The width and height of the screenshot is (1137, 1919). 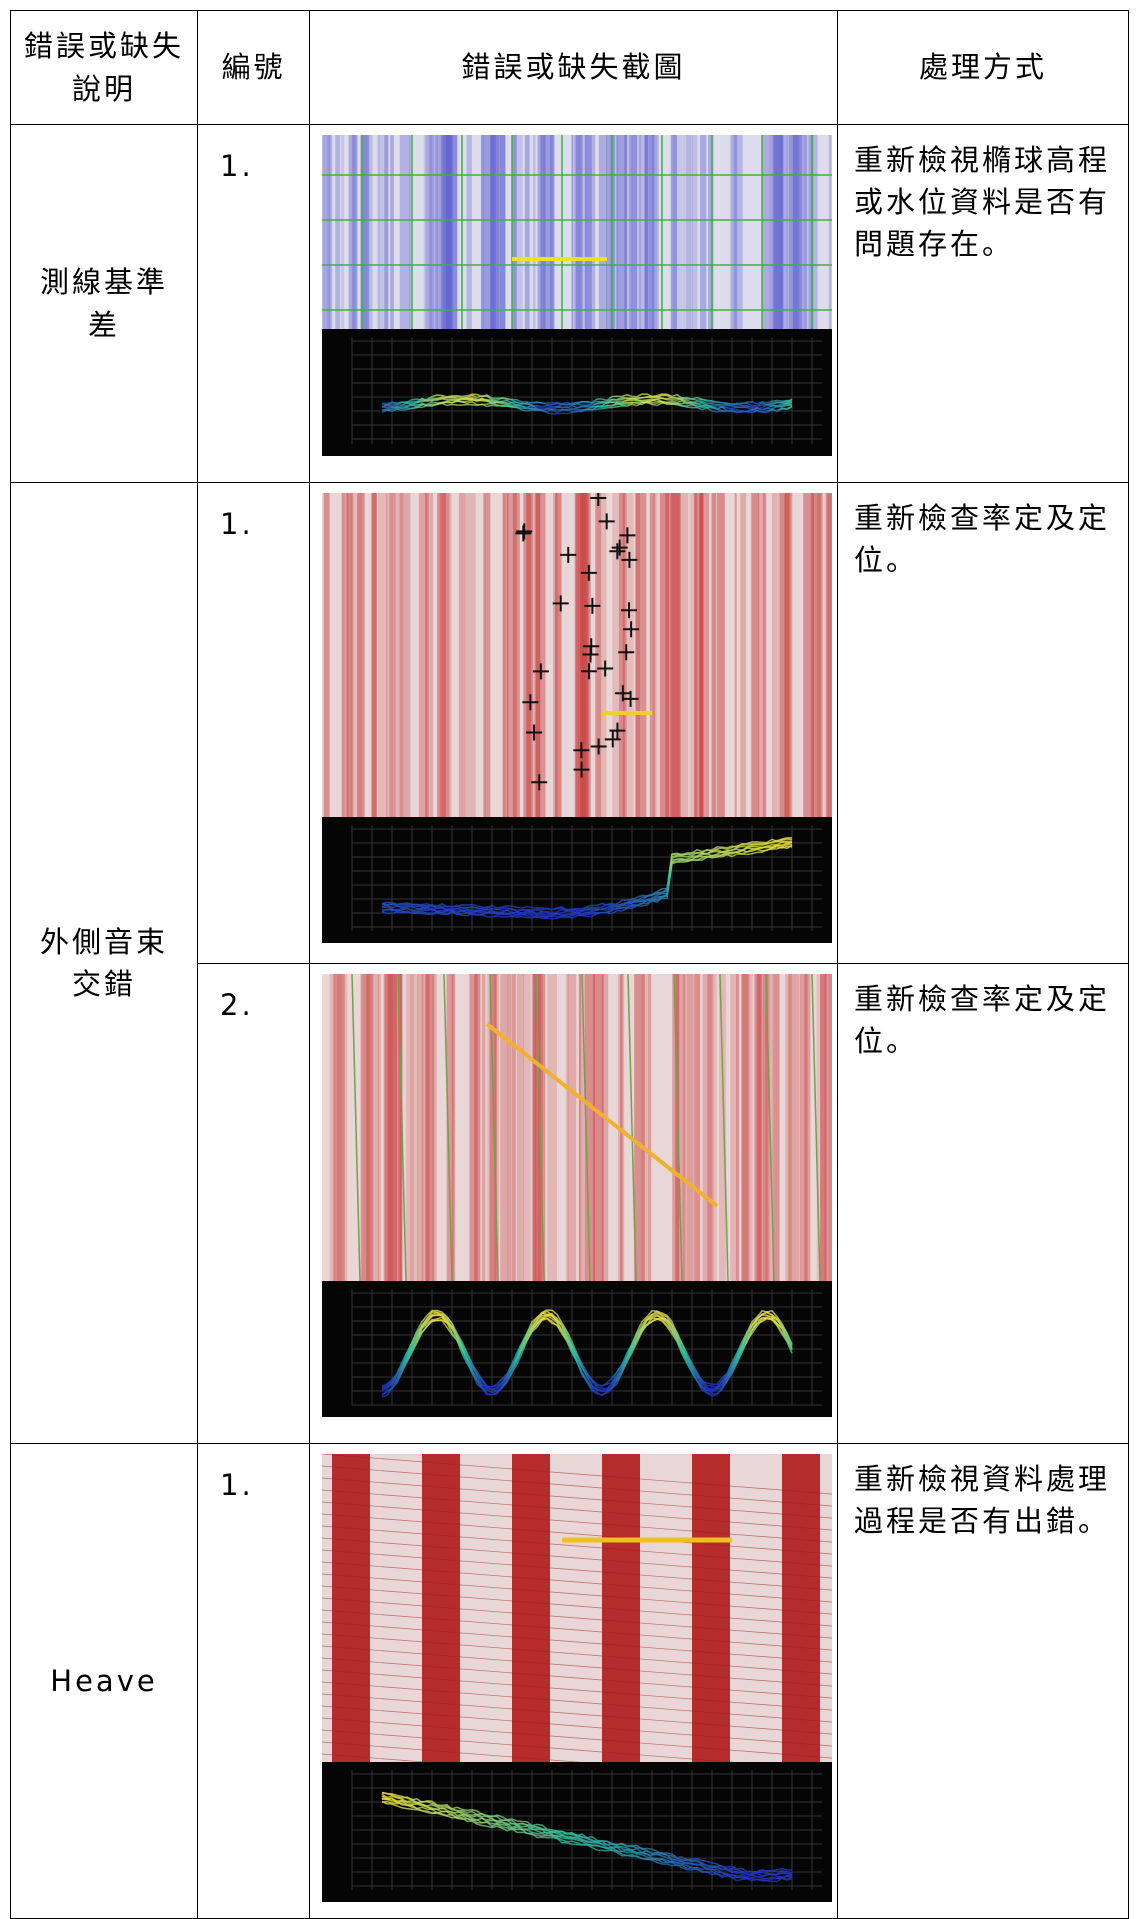 I want to click on description-cell: Heave, so click(x=104, y=1681).